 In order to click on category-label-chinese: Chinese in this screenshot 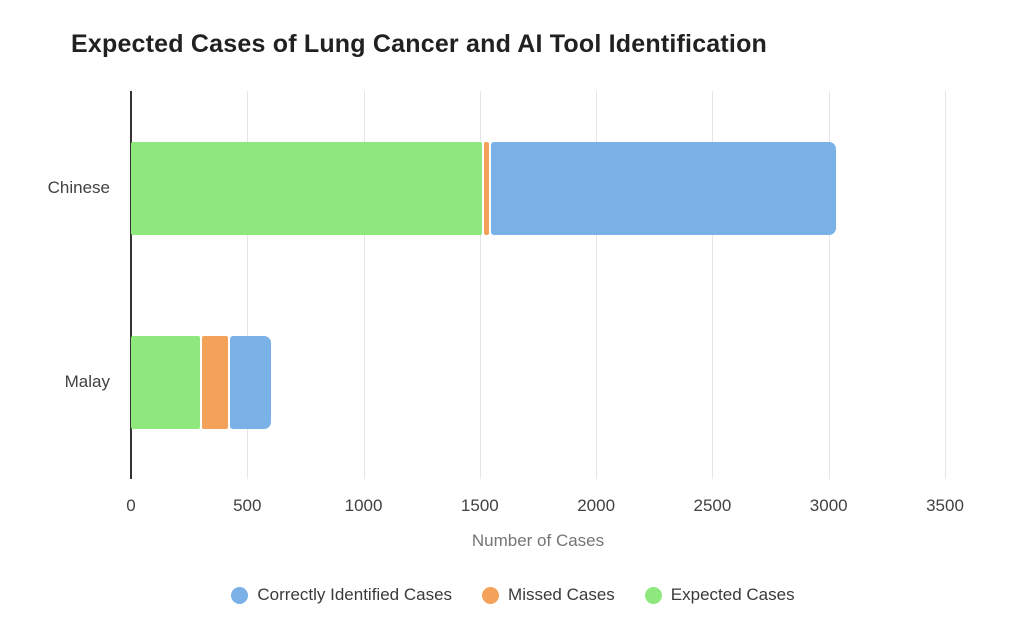, I will do `click(78, 187)`.